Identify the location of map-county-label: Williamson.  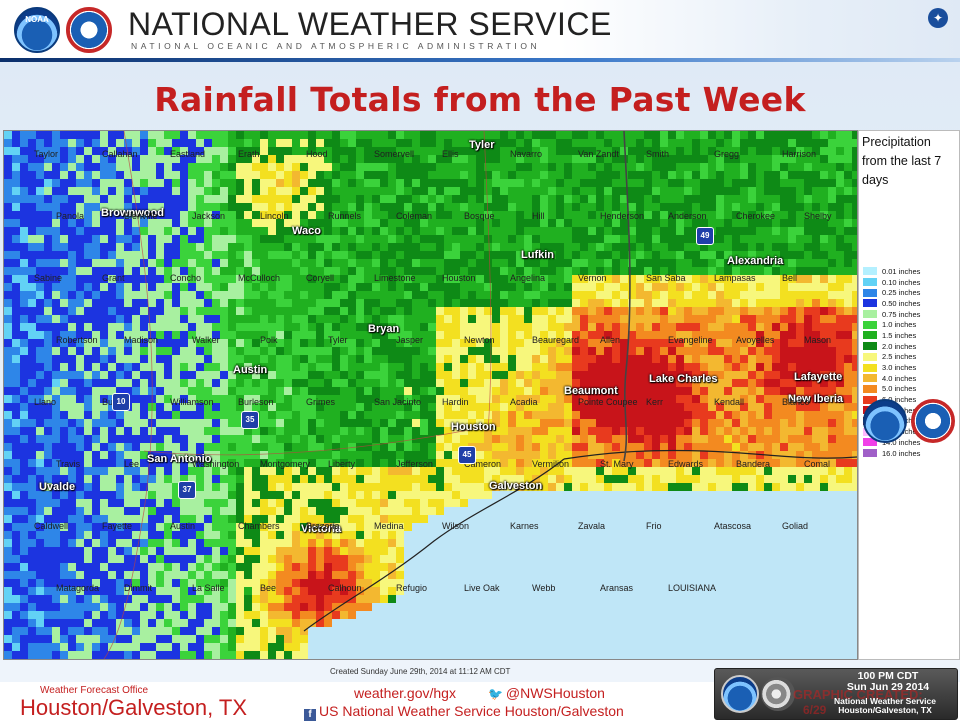
(192, 402).